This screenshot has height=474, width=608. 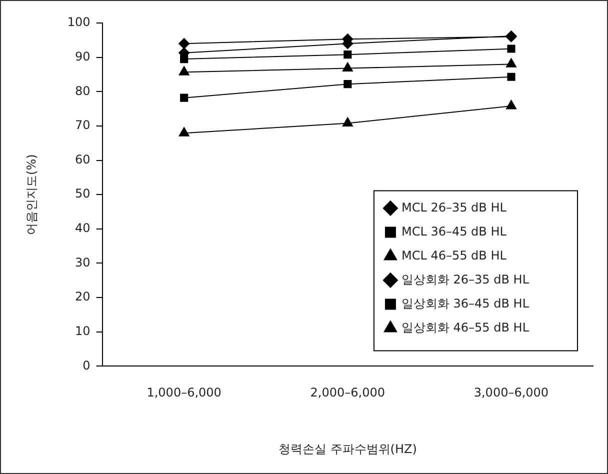 What do you see at coordinates (82, 159) in the screenshot?
I see `y-tick-label: 60` at bounding box center [82, 159].